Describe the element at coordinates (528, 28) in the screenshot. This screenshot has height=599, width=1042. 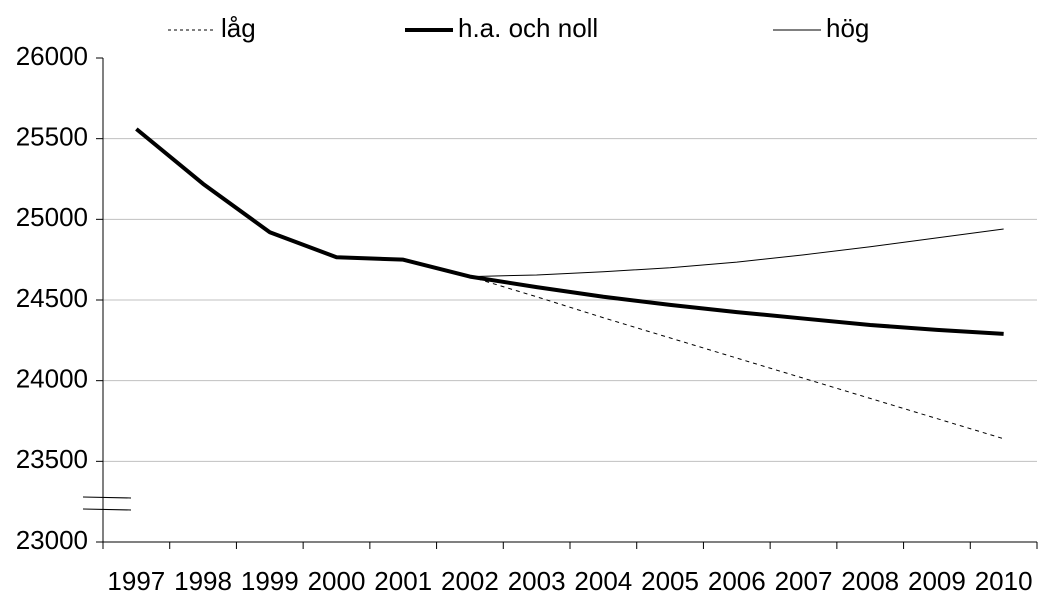
I see `legend-label: h.a. och noll` at that location.